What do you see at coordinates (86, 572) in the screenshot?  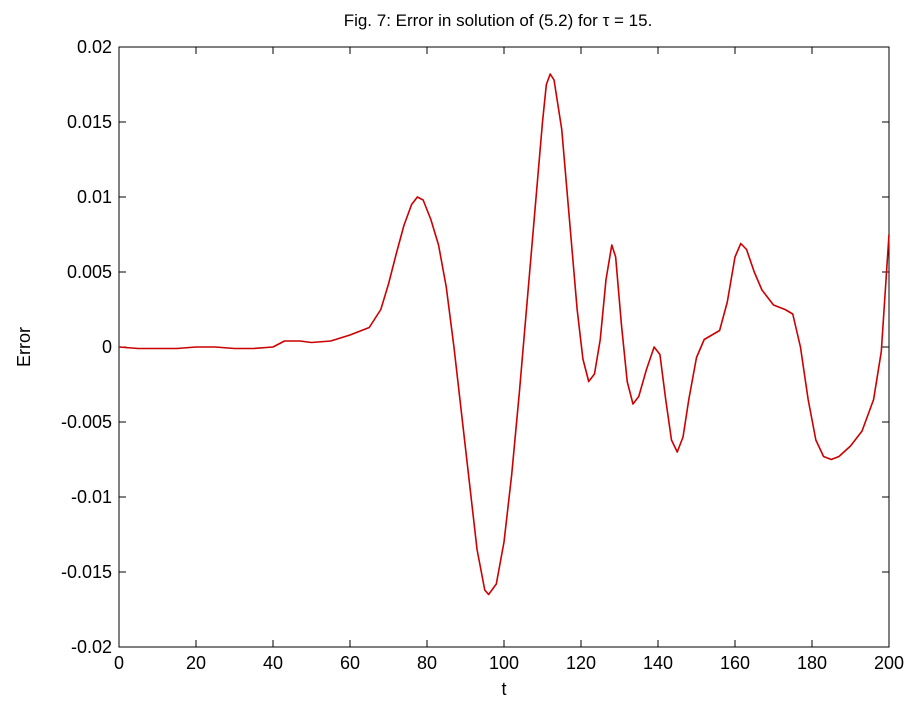 I see `y-tick-label: -0.015` at bounding box center [86, 572].